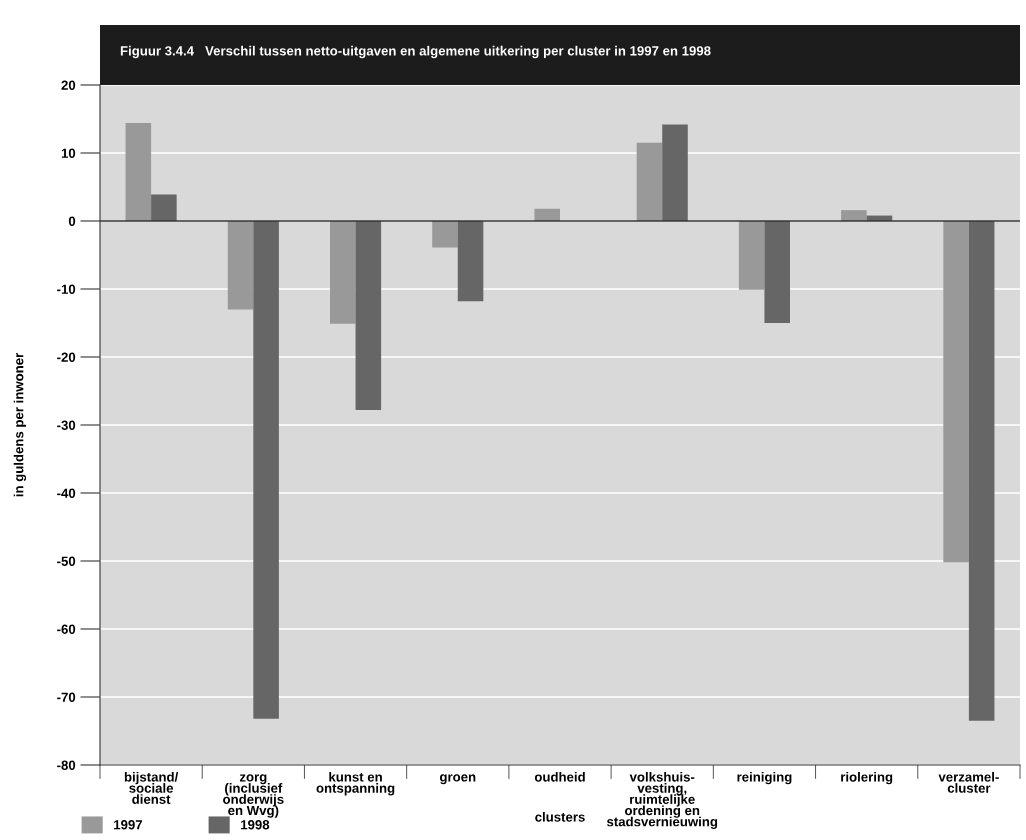  I want to click on y-axis-title: in guldens per inwoner, so click(20, 424).